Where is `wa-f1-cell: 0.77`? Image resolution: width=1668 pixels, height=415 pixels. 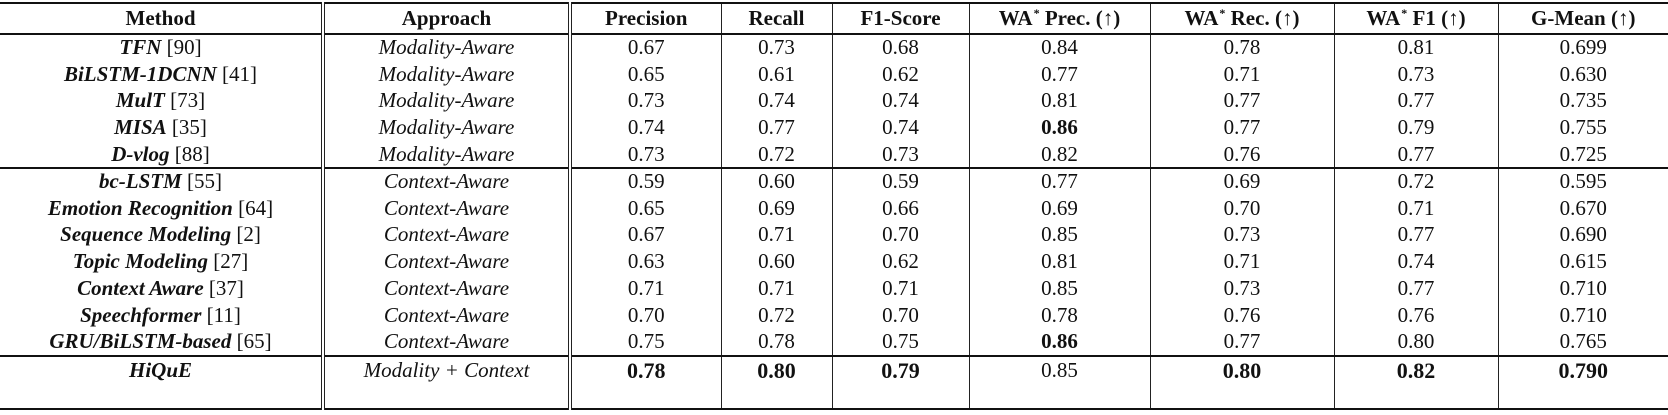 wa-f1-cell: 0.77 is located at coordinates (1415, 154).